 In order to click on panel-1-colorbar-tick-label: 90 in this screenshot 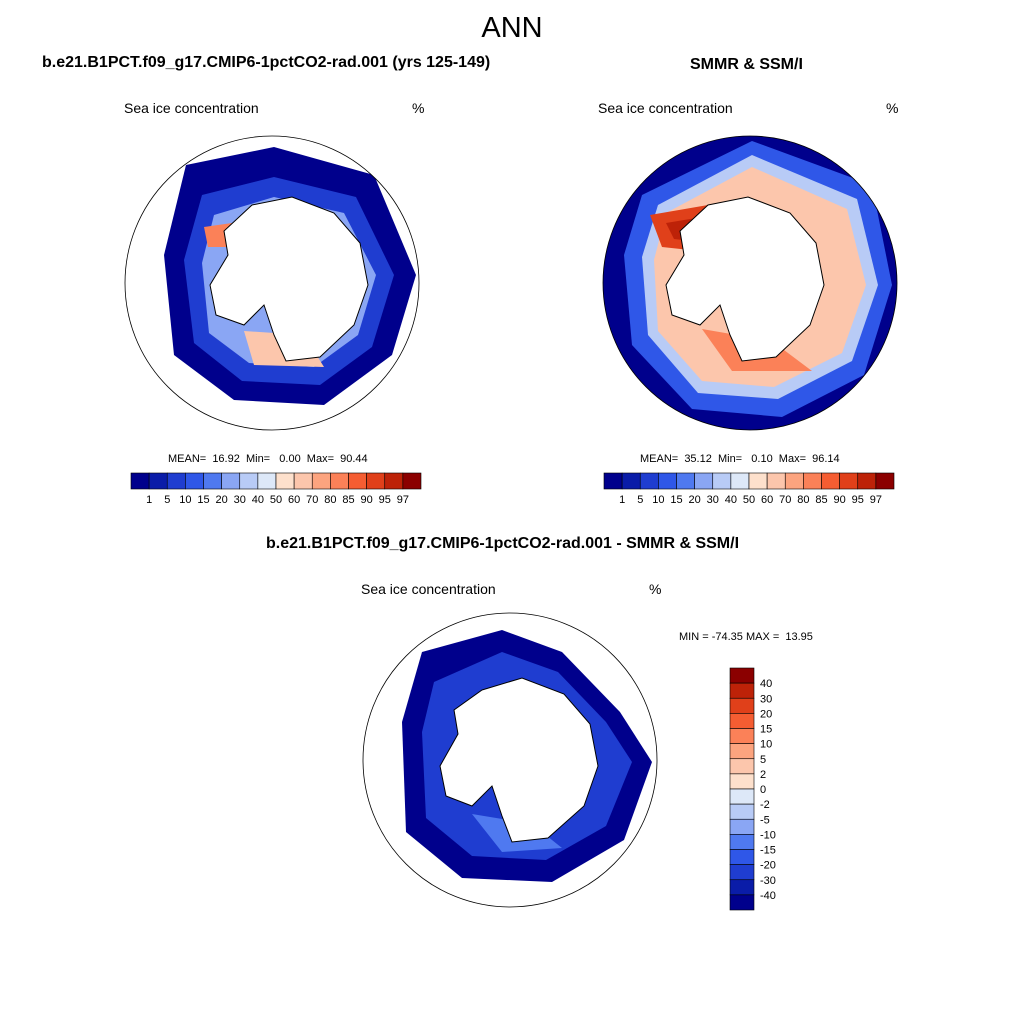, I will do `click(367, 500)`.